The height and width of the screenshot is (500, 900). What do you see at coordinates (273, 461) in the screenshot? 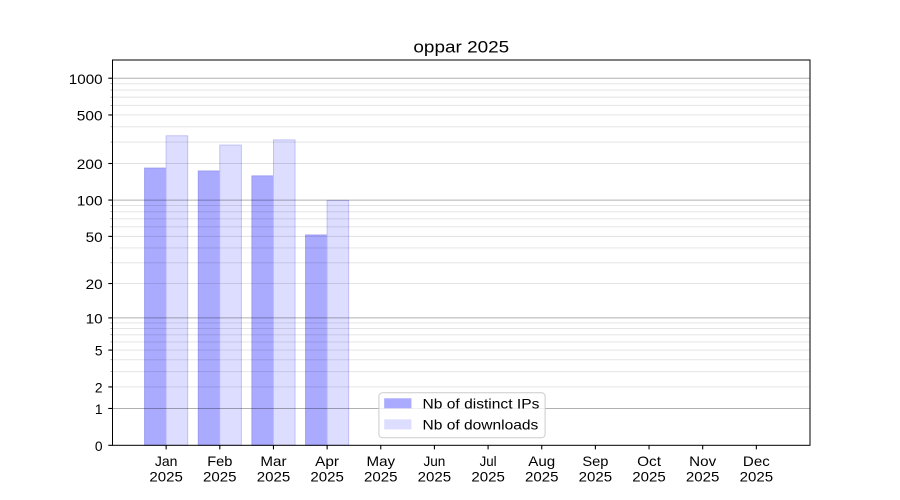
I see `svg-text: Mar` at bounding box center [273, 461].